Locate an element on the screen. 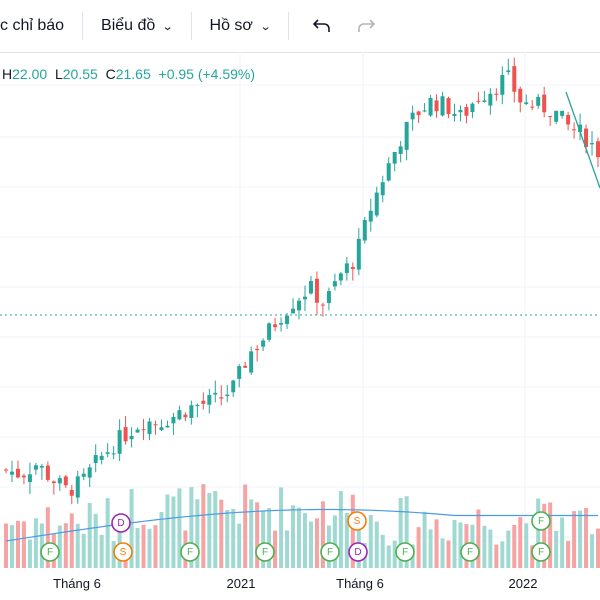 Image resolution: width=600 pixels, height=600 pixels. low-key: L is located at coordinates (58, 74).